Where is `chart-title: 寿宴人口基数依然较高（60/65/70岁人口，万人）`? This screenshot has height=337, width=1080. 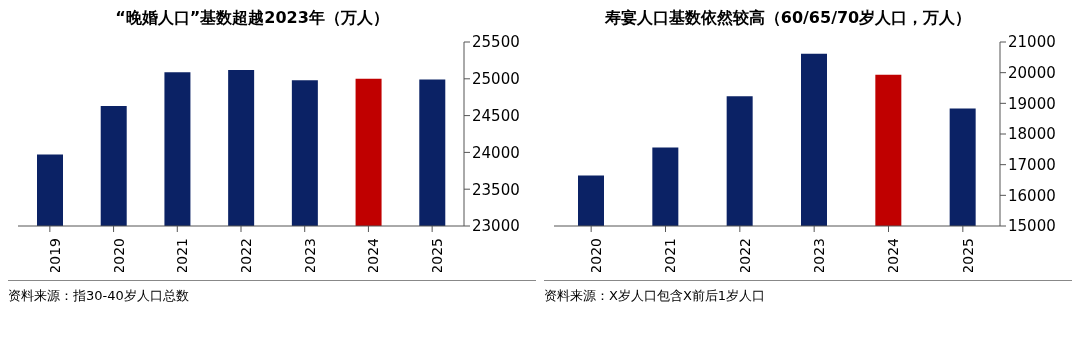
chart-title: 寿宴人口基数依然较高（60/65/70岁人口，万人） is located at coordinates (788, 18).